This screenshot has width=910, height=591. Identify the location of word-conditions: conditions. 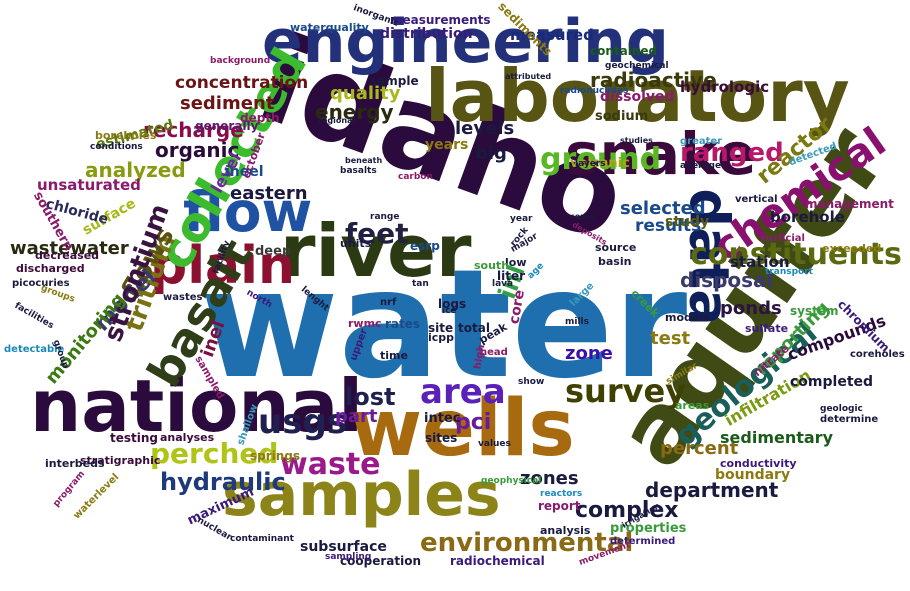
(116, 147).